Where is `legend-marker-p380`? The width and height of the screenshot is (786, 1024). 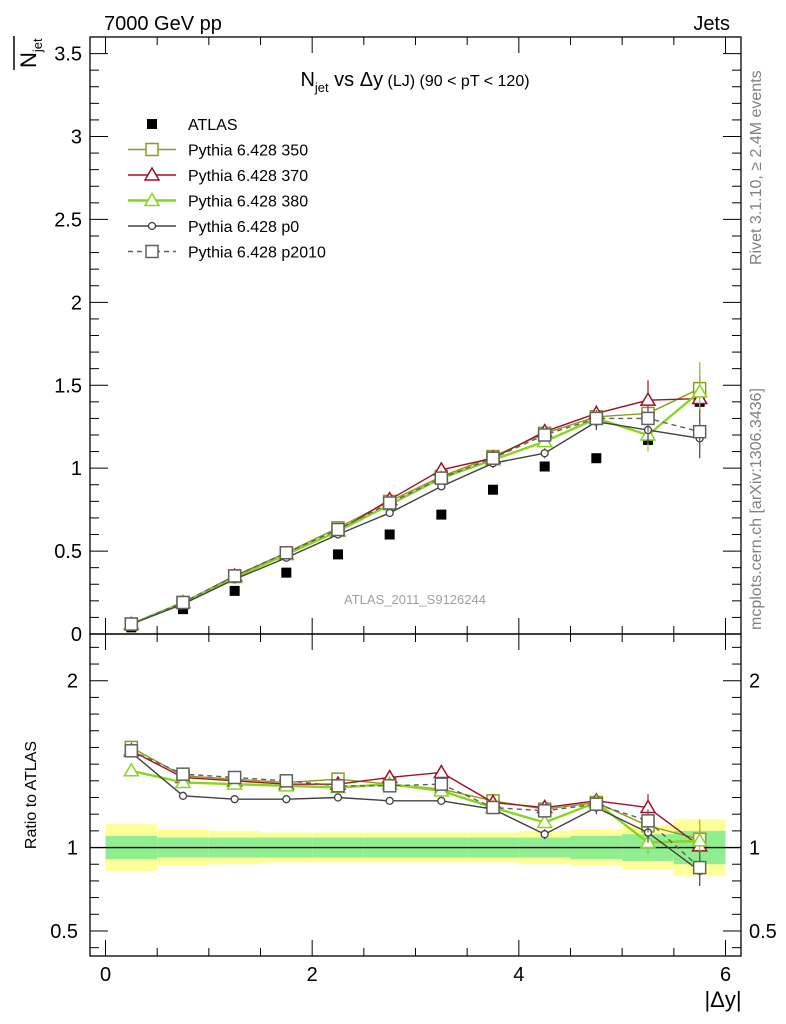
legend-marker-p380 is located at coordinates (152, 199).